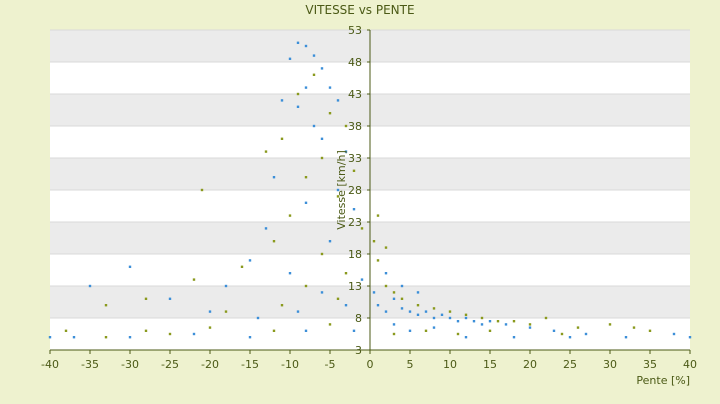 This screenshot has width=720, height=404. Describe the element at coordinates (290, 364) in the screenshot. I see `x-tick-label: -10` at that location.